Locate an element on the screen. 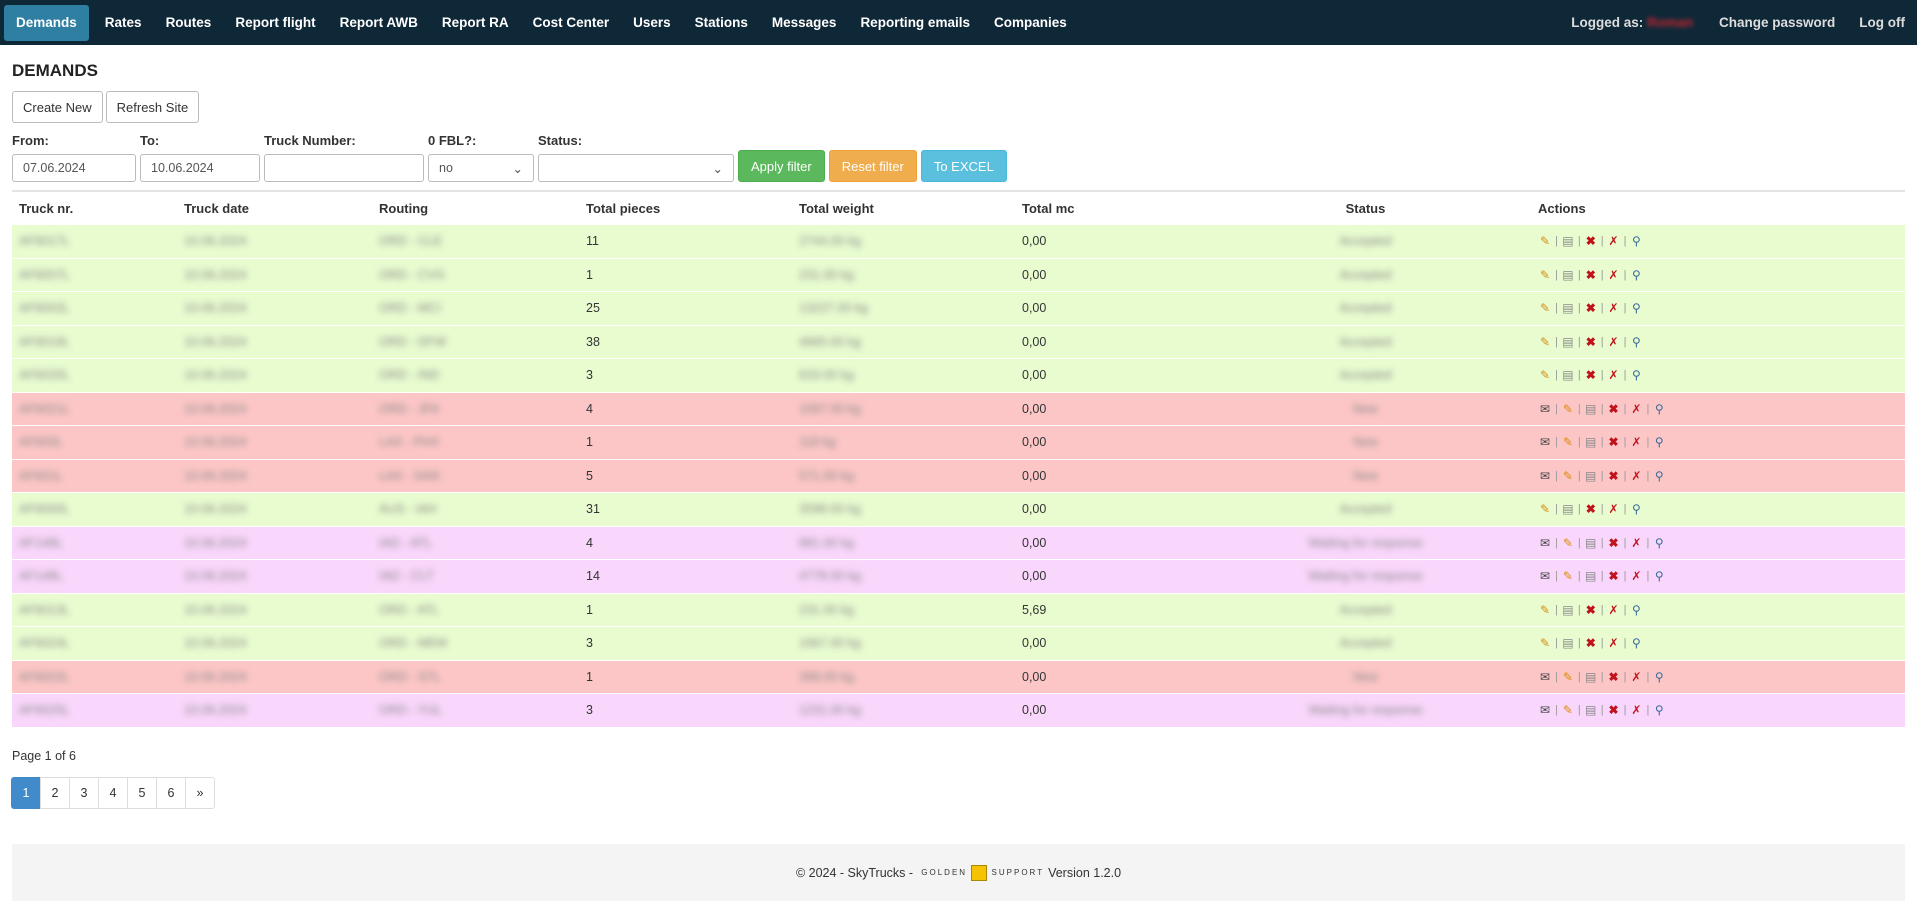 The width and height of the screenshot is (1917, 901). nav-item-cost-center: Cost Center is located at coordinates (571, 22).